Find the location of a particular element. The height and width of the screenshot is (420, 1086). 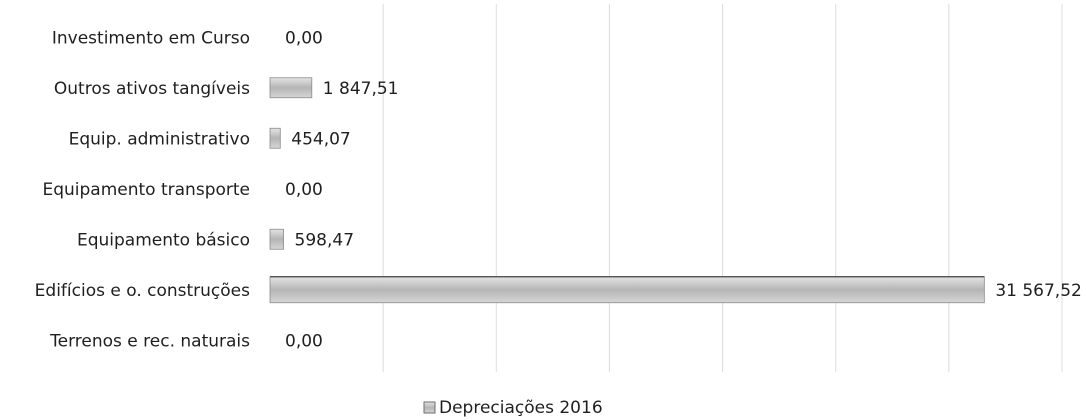

category-label: Equipamento básico is located at coordinates (163, 240).